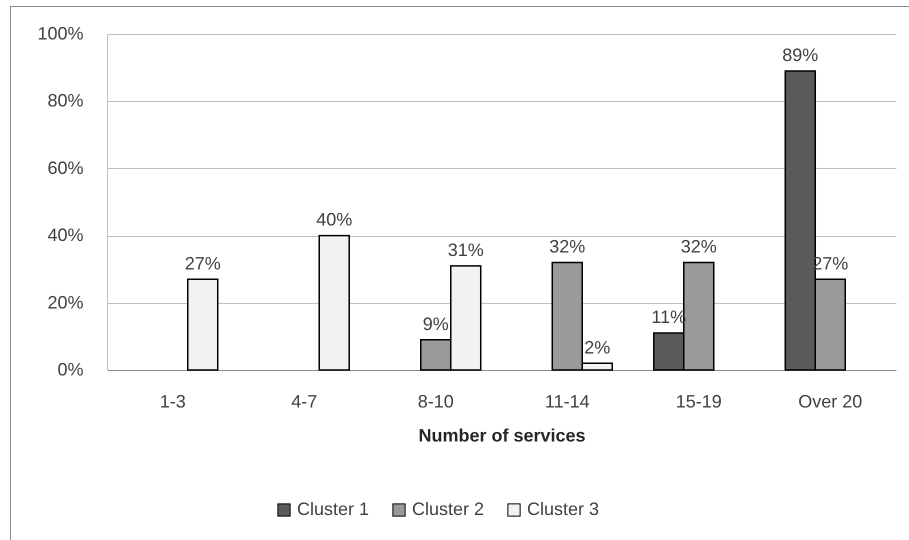 Image resolution: width=909 pixels, height=540 pixels. Describe the element at coordinates (333, 509) in the screenshot. I see `legend-label: Cluster 1` at that location.